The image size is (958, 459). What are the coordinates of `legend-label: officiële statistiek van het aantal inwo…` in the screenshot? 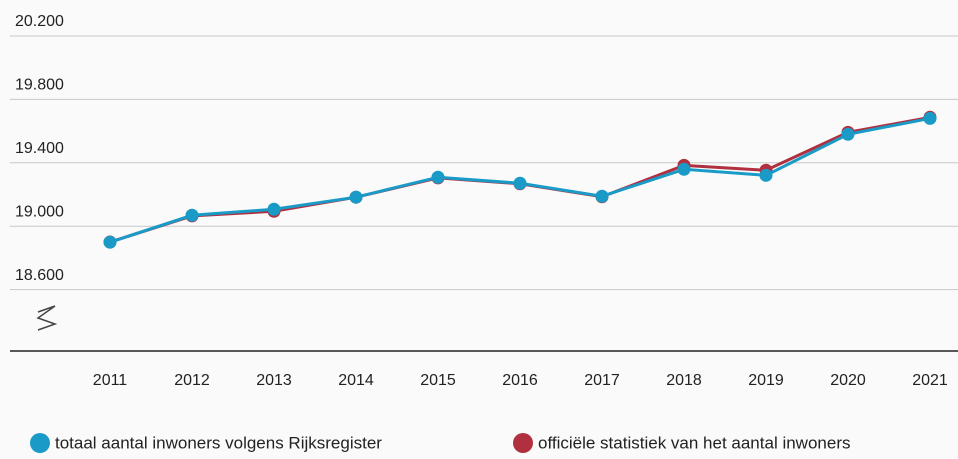 It's located at (694, 442).